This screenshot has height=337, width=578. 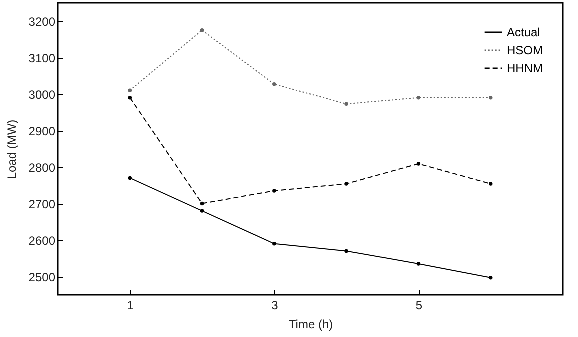 What do you see at coordinates (525, 69) in the screenshot?
I see `legend-label: HHNM` at bounding box center [525, 69].